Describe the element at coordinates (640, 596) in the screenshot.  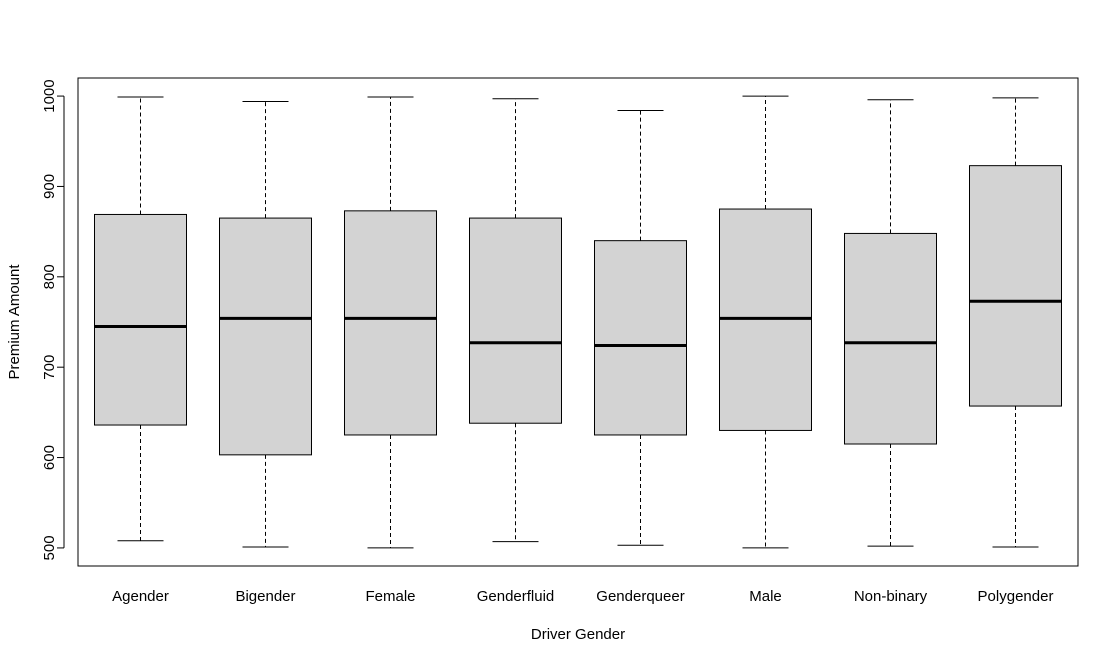
I see `x-tick-label: Genderqueer` at that location.